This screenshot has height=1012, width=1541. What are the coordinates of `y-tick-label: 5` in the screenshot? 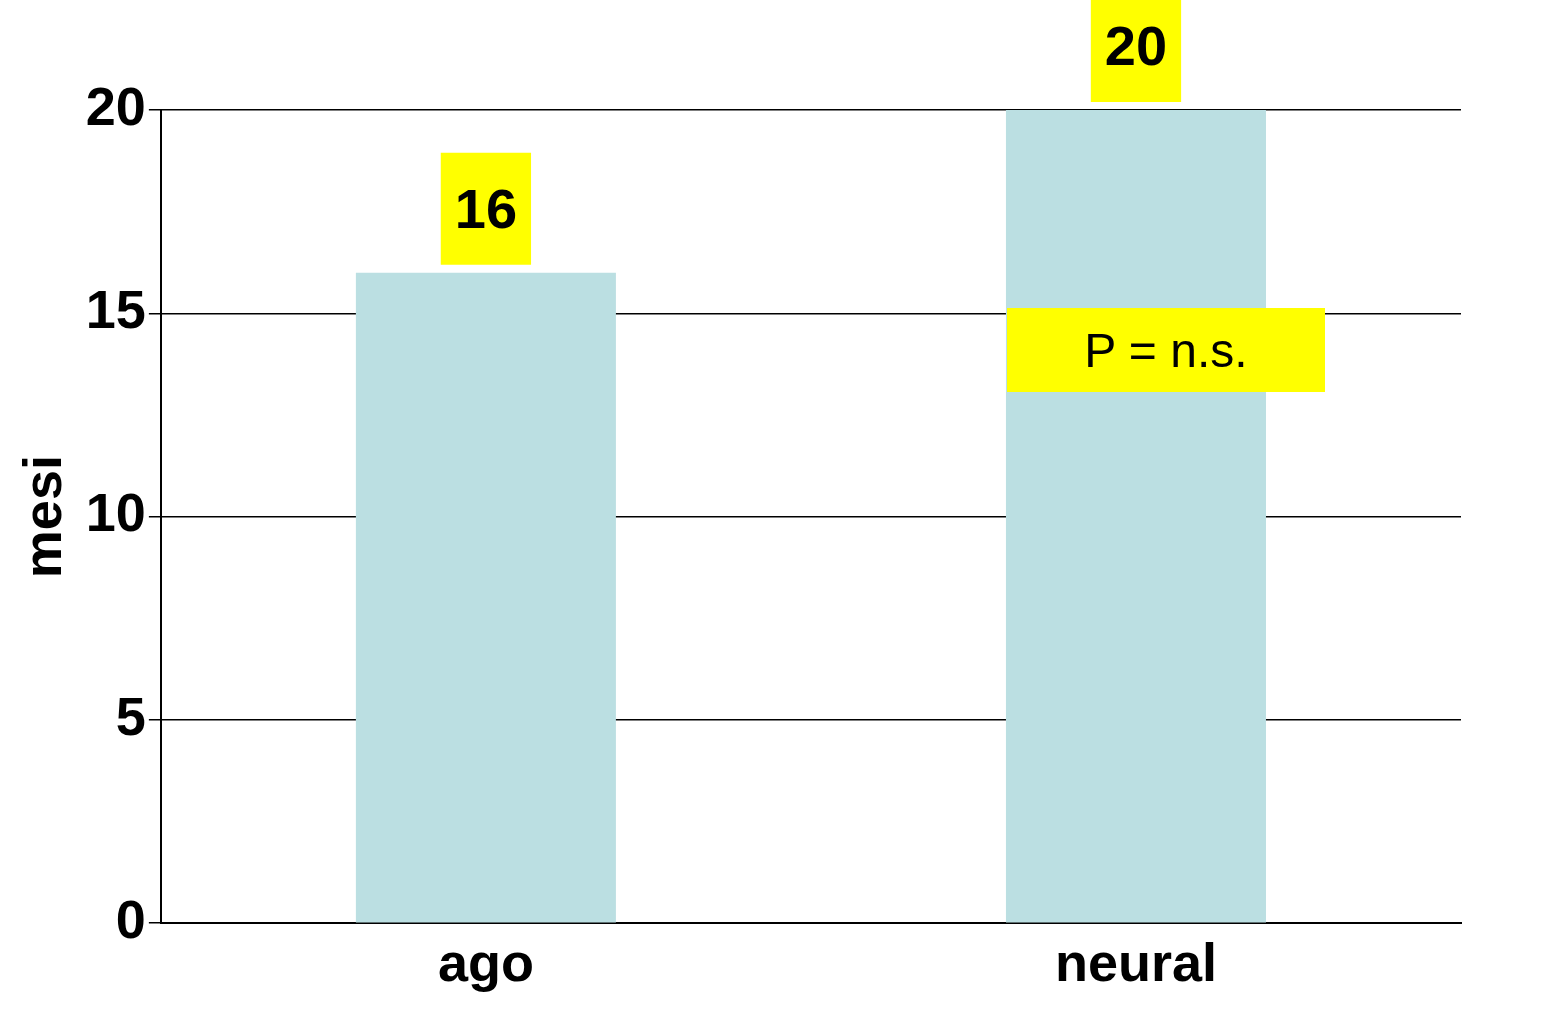 It's located at (130, 715).